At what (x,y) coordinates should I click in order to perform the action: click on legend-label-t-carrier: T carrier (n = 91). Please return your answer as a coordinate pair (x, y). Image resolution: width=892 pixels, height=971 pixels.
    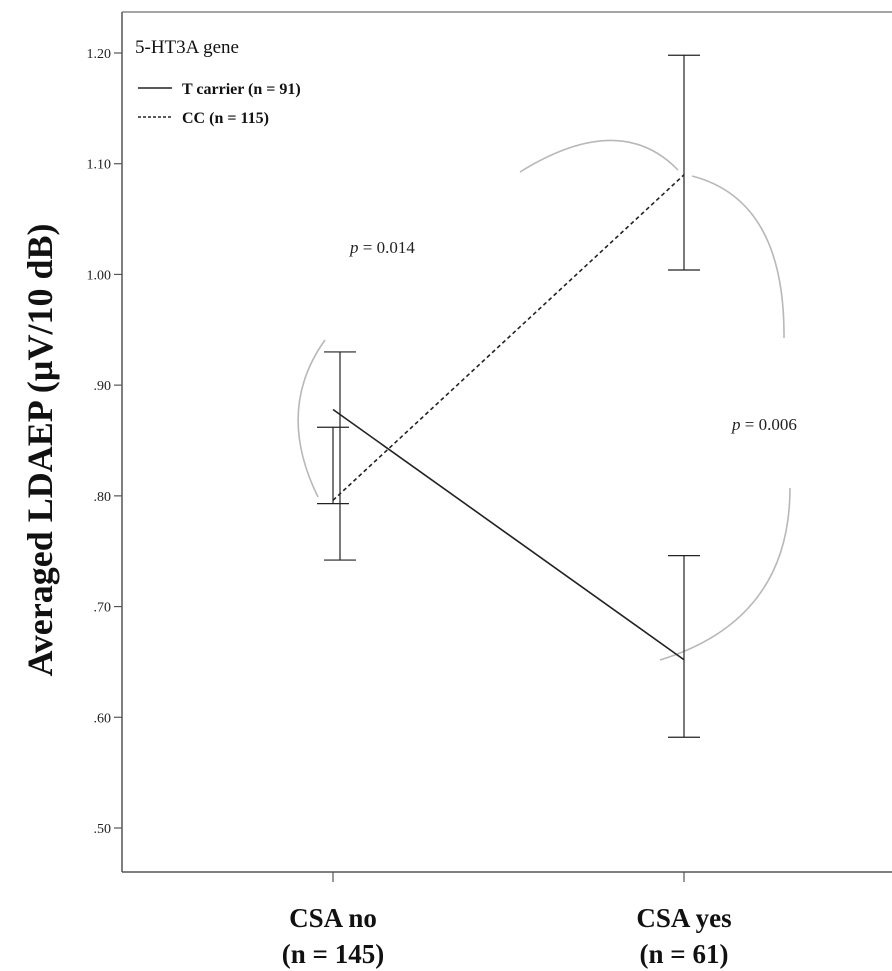
    Looking at the image, I should click on (241, 89).